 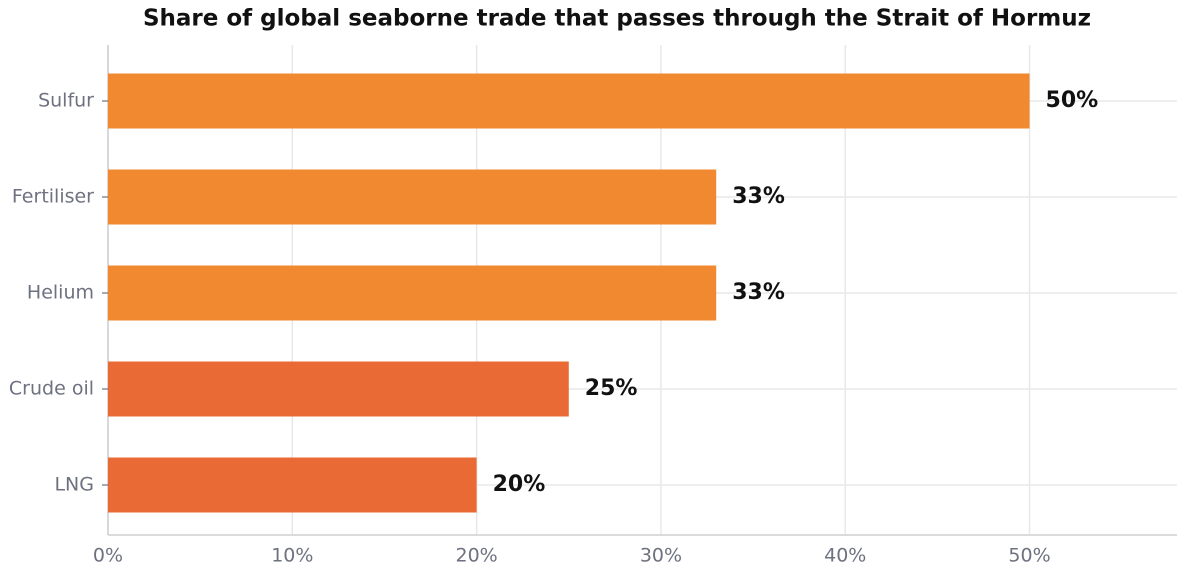 I want to click on x-tick-label: 50%, so click(x=1029, y=556).